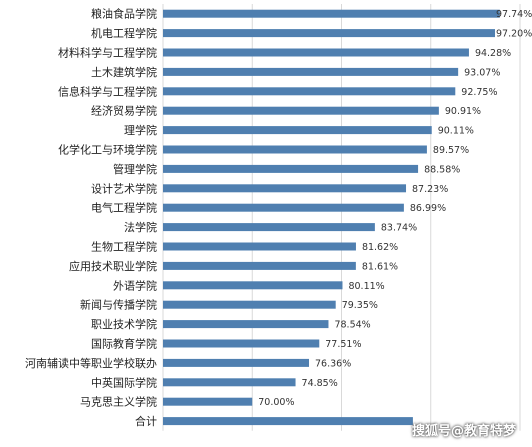 Image resolution: width=532 pixels, height=447 pixels. I want to click on value-label: 79.35%, so click(360, 305).